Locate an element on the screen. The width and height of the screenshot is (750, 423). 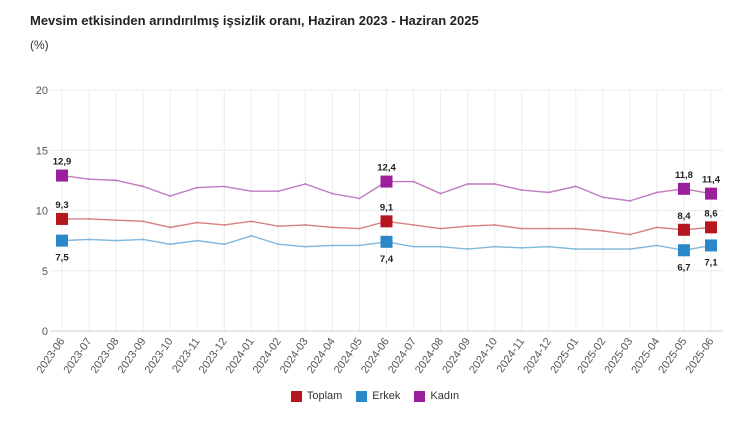
data-label: 7,1 is located at coordinates (711, 262).